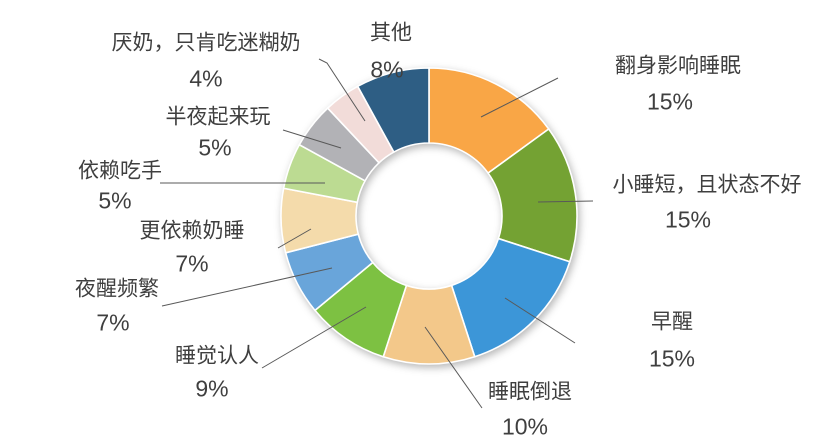 The image size is (820, 445). I want to click on slice-label-name-1: 小睡短，且状态不好, so click(707, 185).